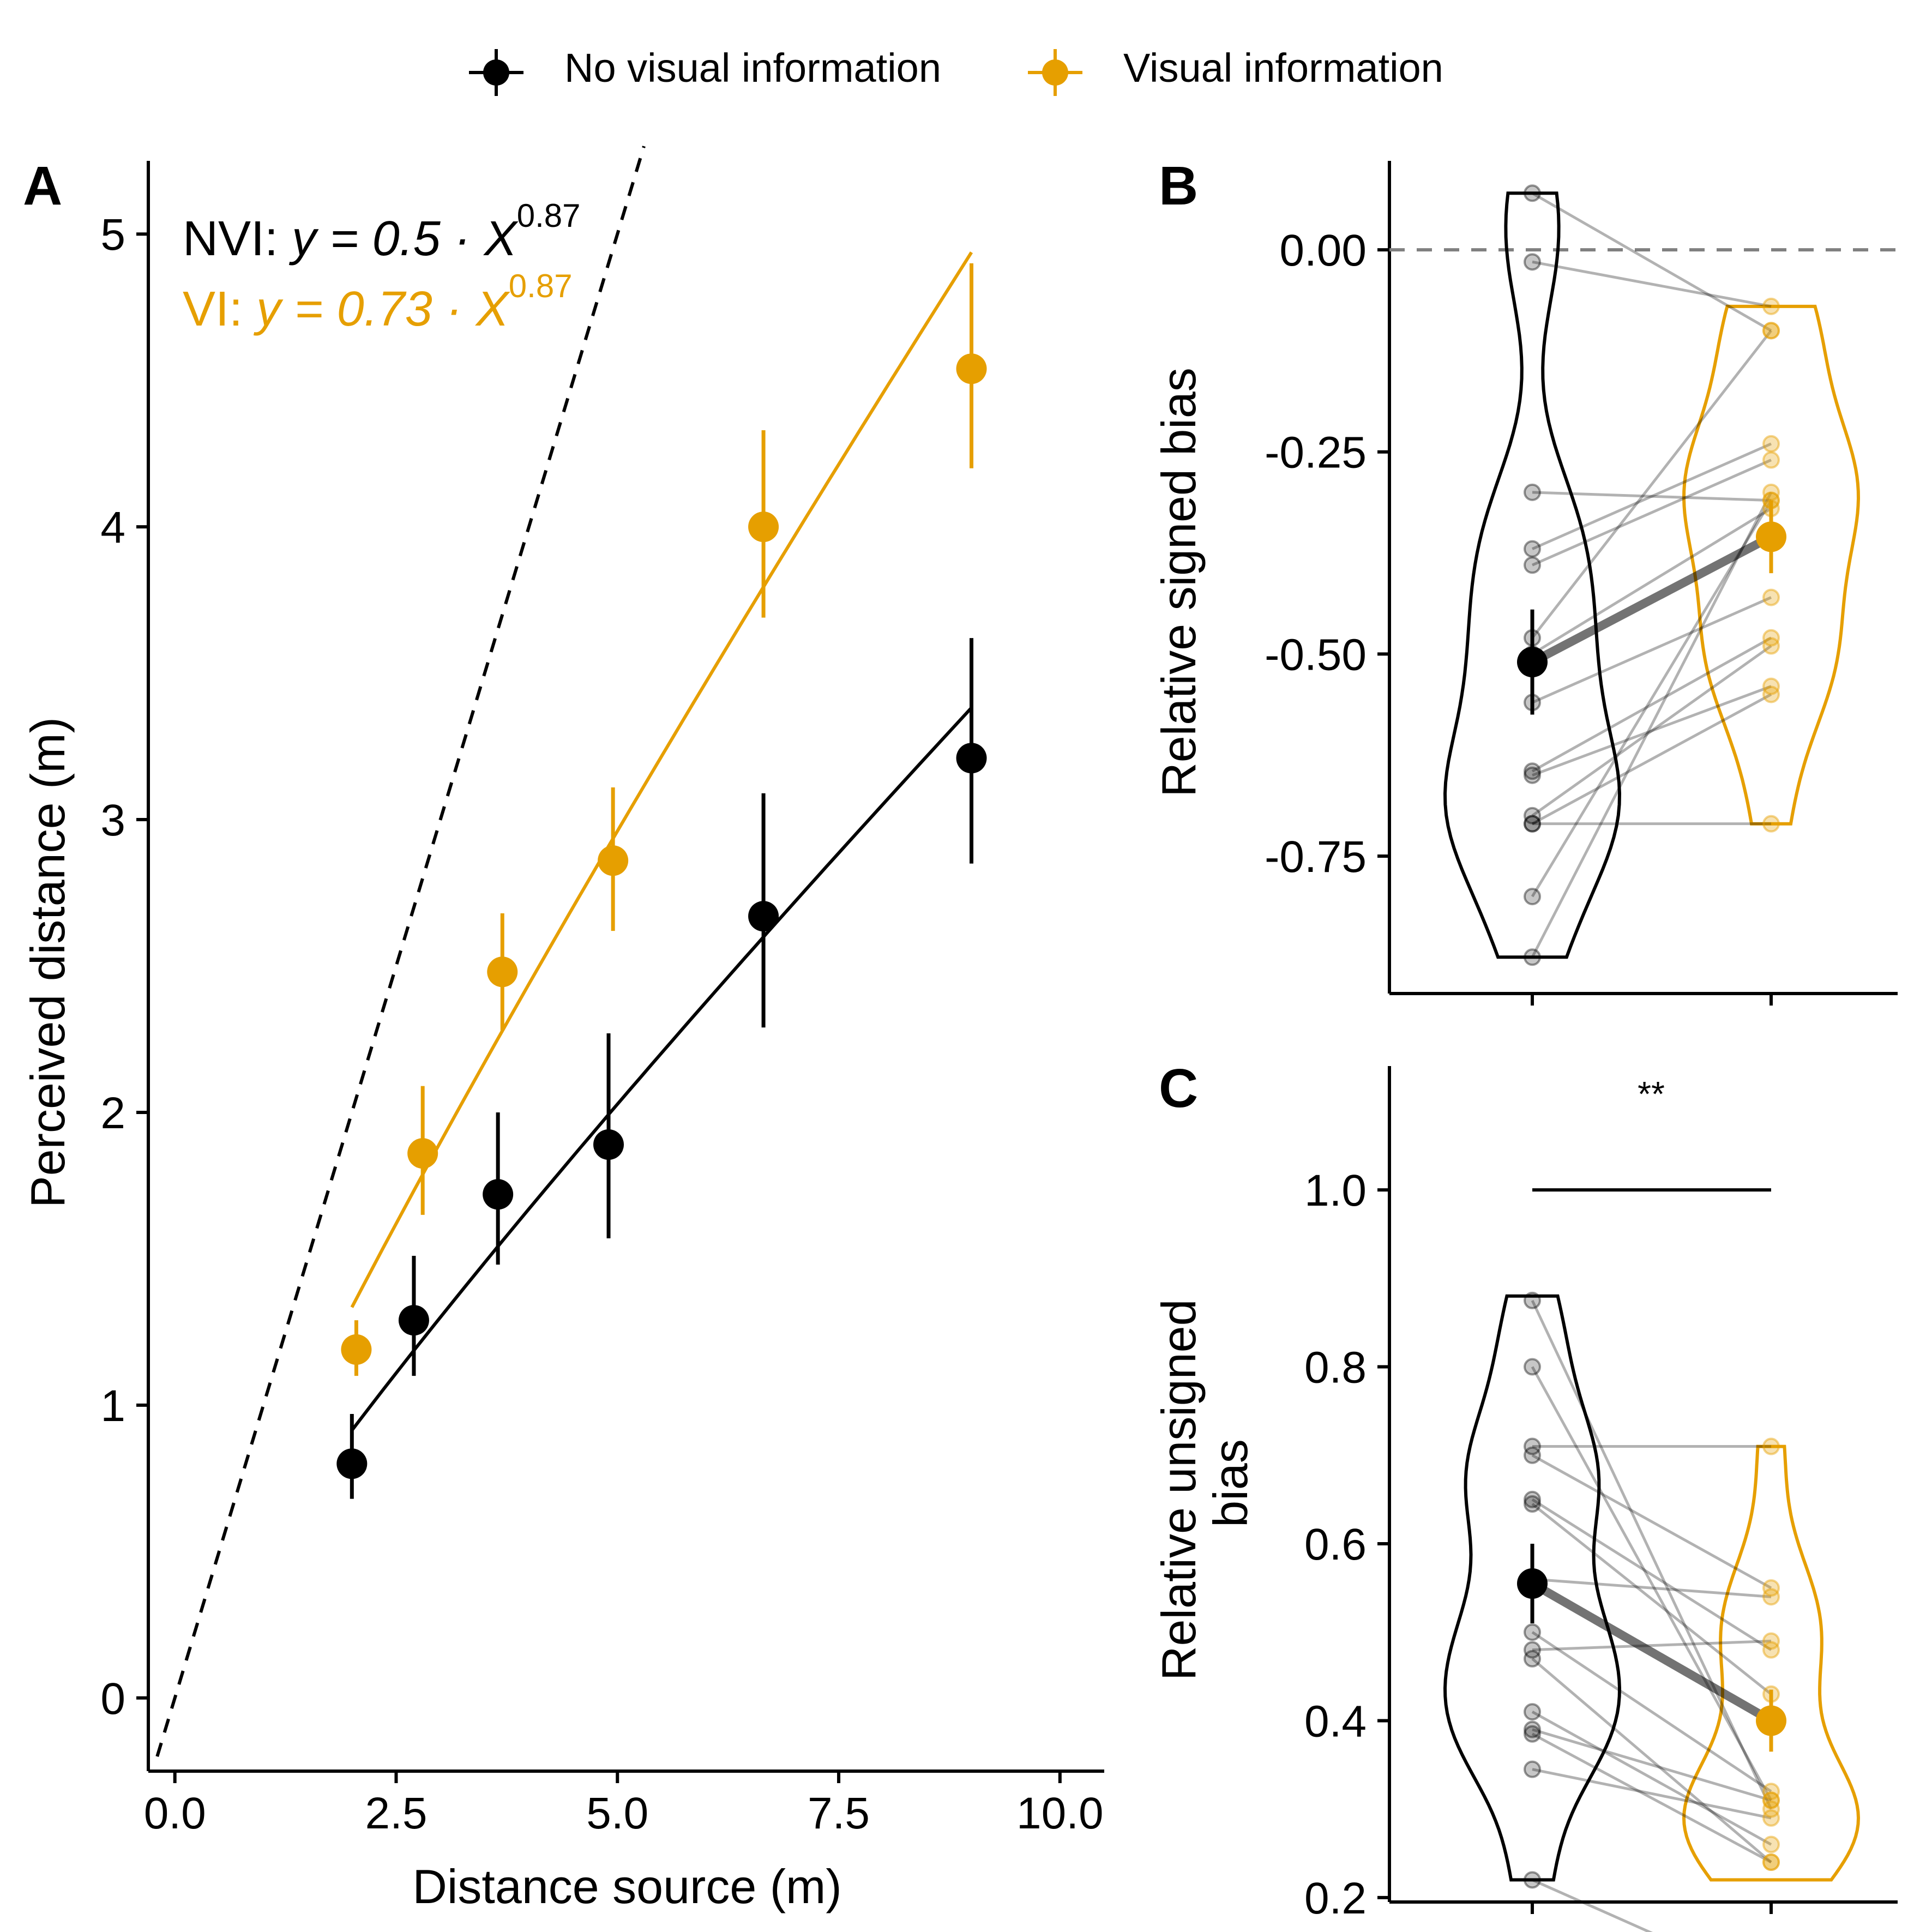  I want to click on panel-c-ylabel: Relative unsigned bias, so click(1204, 1483).